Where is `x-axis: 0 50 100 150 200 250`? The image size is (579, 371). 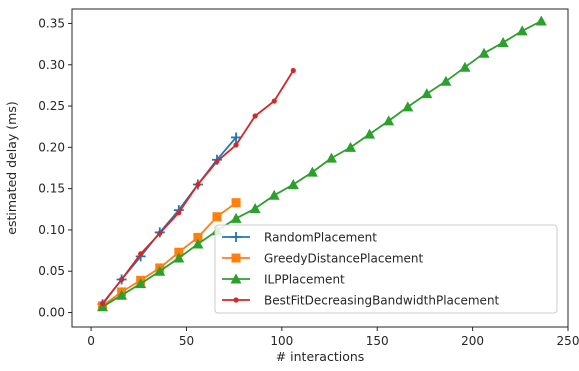 x-axis: 0 50 100 150 200 250 is located at coordinates (333, 337).